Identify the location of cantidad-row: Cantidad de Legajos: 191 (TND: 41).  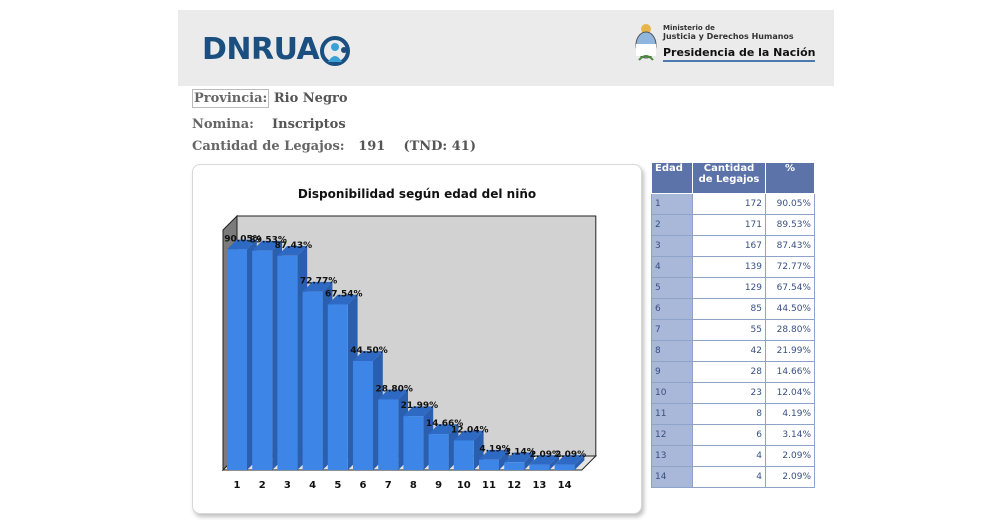
(334, 146).